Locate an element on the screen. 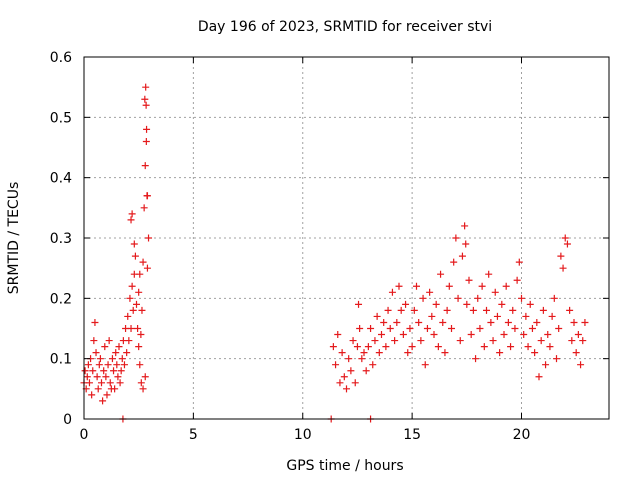 The height and width of the screenshot is (480, 640). y-tick-labels: 0 0.1 0.2 0.3 0.4 0.5 0.6 is located at coordinates (61, 239).